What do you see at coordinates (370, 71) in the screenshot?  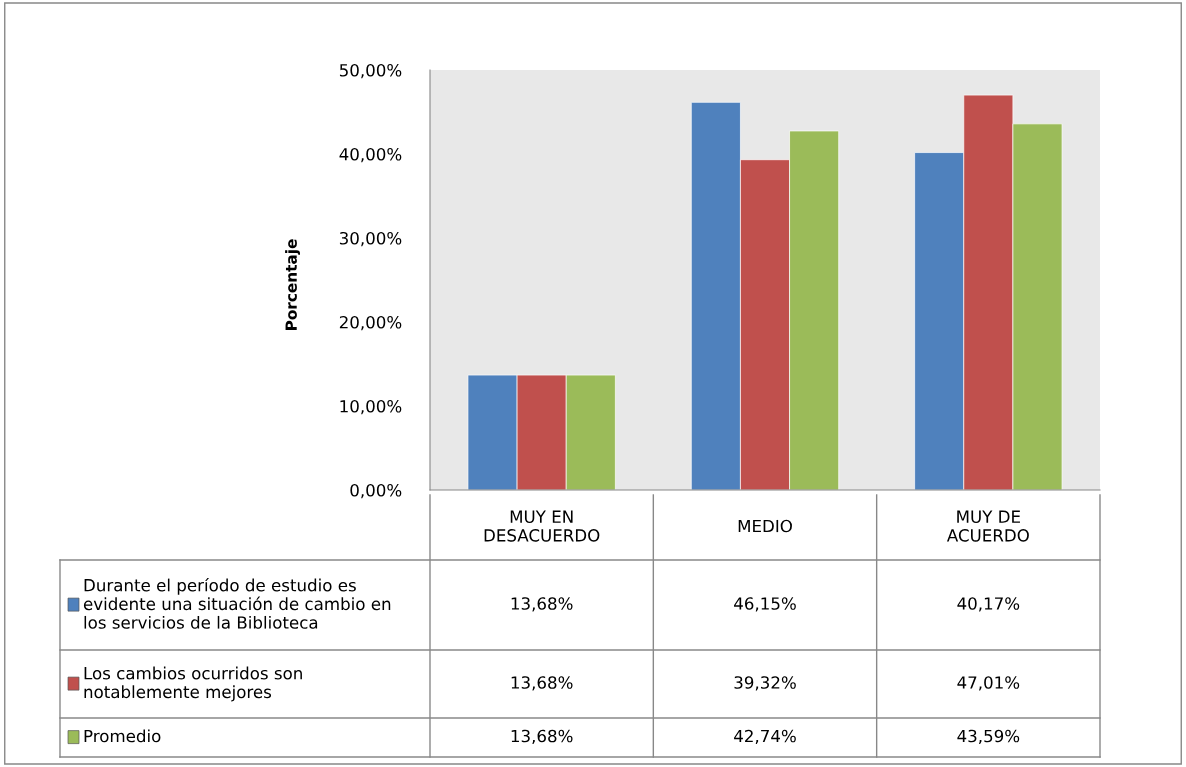 I see `y-tick-label: 50,00%` at bounding box center [370, 71].